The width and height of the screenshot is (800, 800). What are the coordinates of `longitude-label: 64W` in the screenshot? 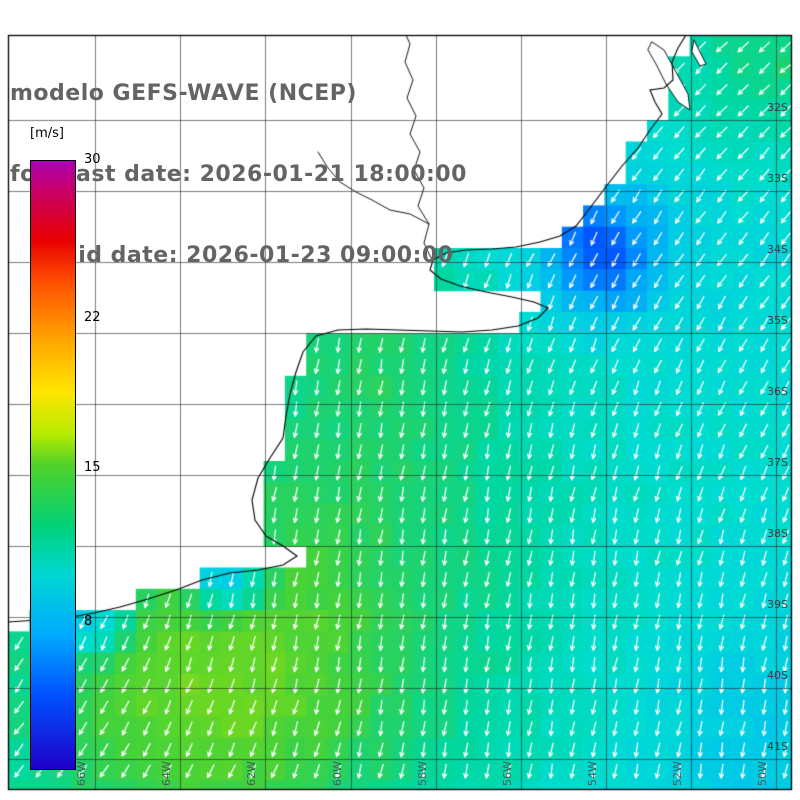 It's located at (166, 773).